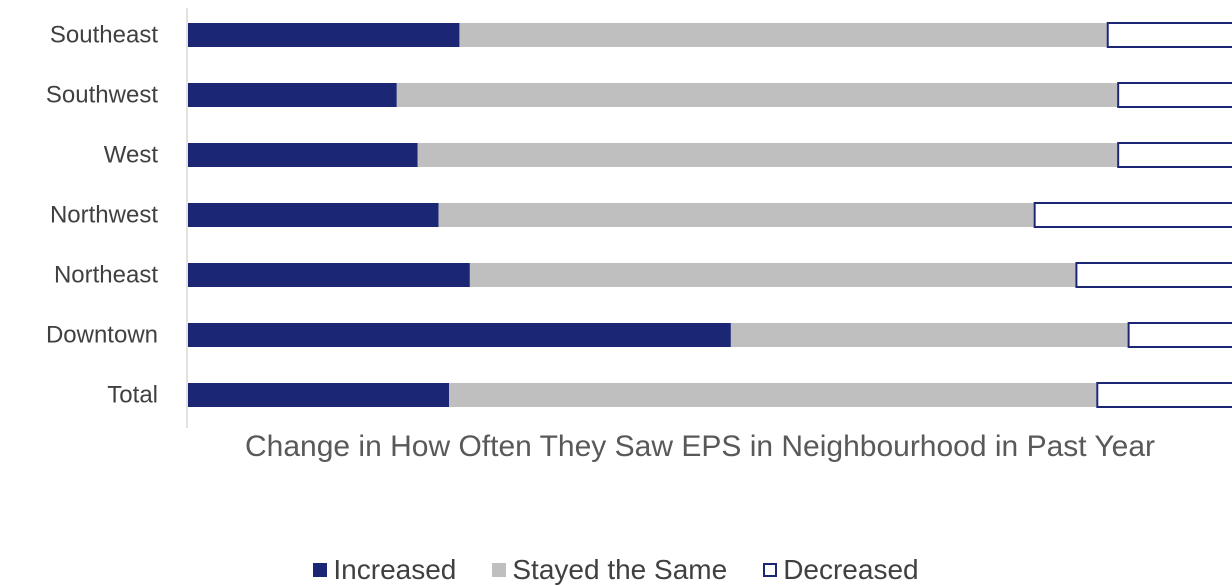 This screenshot has width=1232, height=586. I want to click on legend-swatch-stayed-the-same, so click(499, 570).